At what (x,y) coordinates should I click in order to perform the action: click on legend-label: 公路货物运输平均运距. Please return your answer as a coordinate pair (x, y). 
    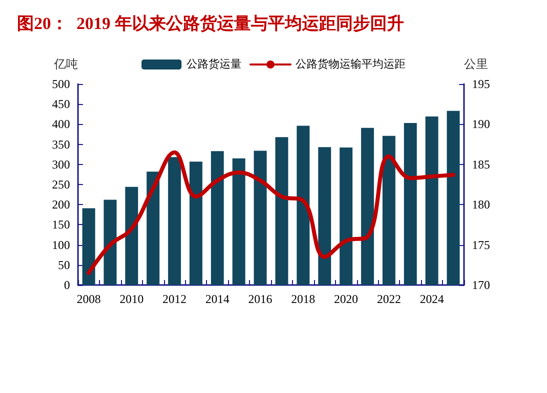
    Looking at the image, I should click on (351, 64).